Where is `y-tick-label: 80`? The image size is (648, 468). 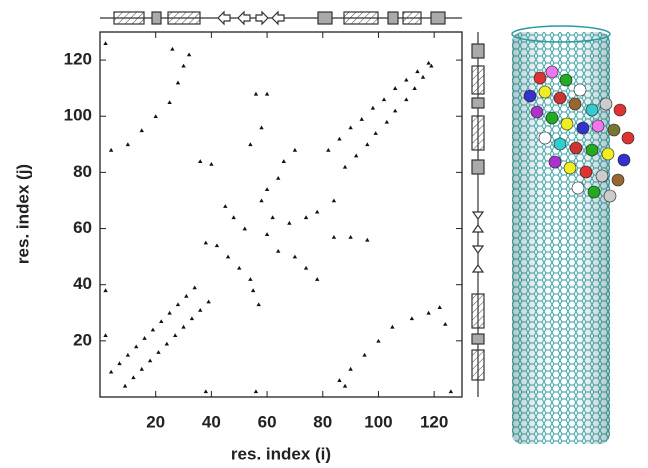 y-tick-label: 80 is located at coordinates (82, 171).